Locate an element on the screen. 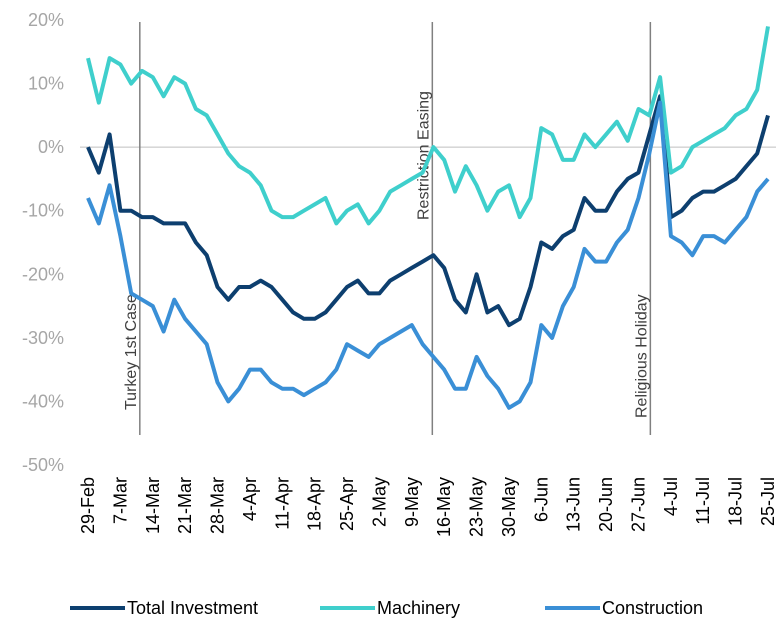 The height and width of the screenshot is (619, 781). x-tick-label: 27-Jun is located at coordinates (638, 504).